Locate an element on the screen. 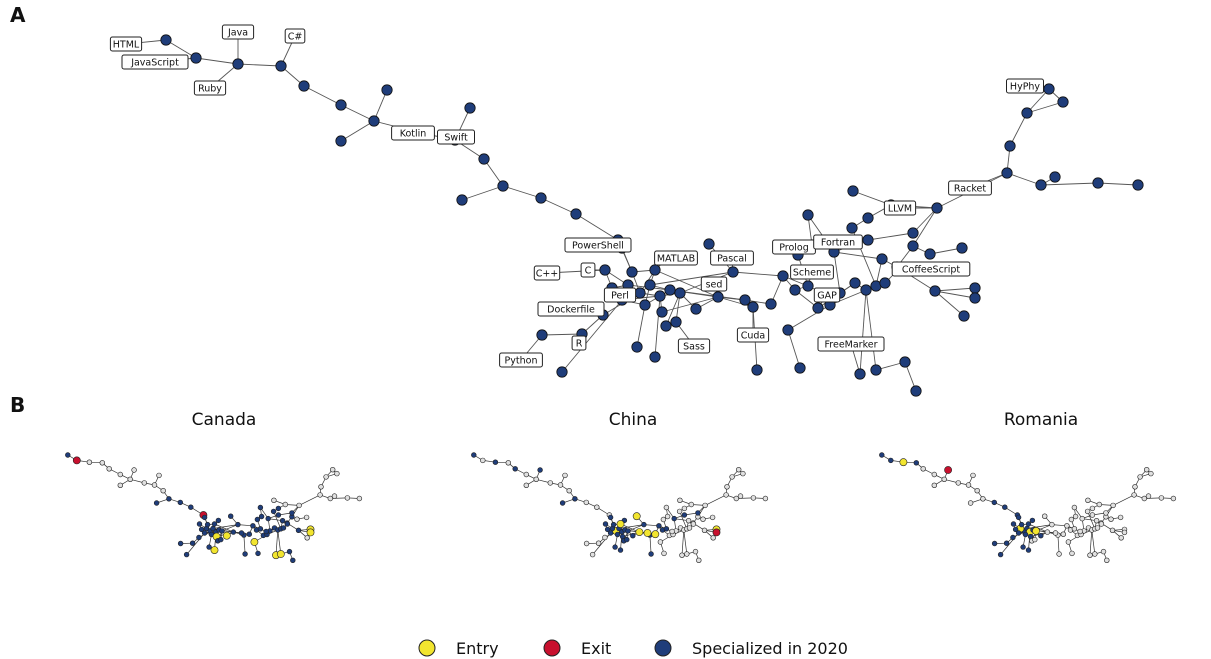  legend-entry-marker is located at coordinates (427, 648).